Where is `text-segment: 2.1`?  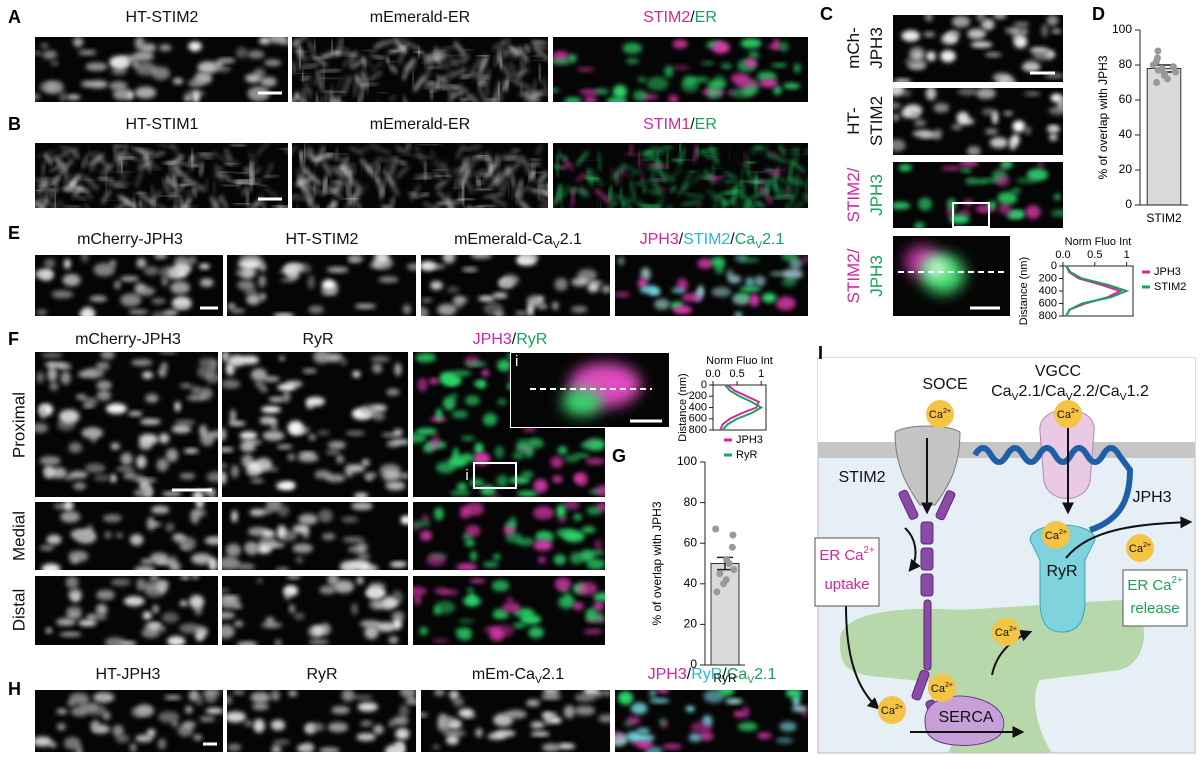
text-segment: 2.1 is located at coordinates (571, 239).